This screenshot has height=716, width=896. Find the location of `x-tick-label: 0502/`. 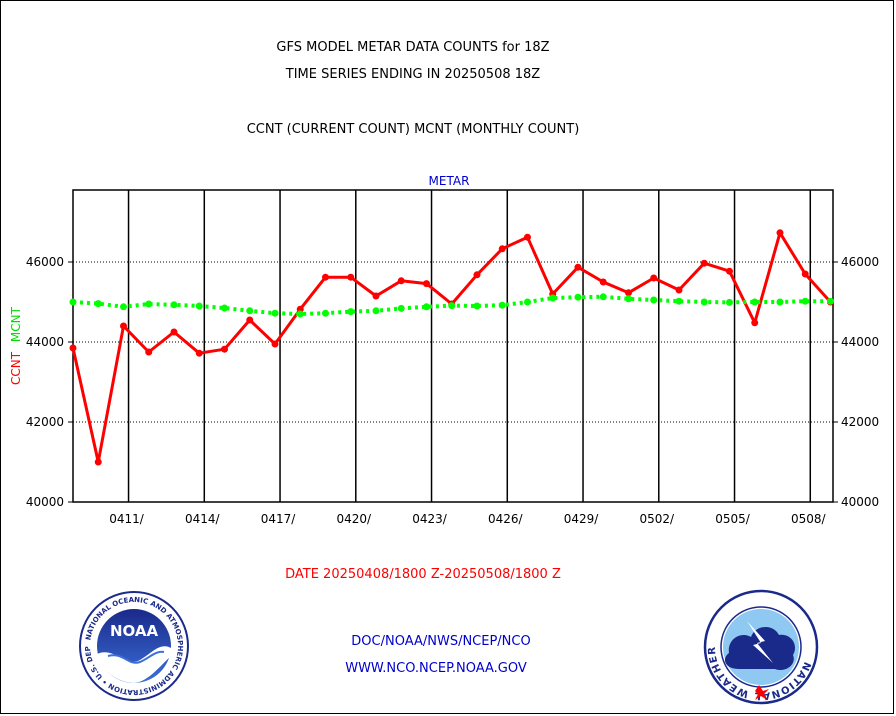

x-tick-label: 0502/ is located at coordinates (657, 519).